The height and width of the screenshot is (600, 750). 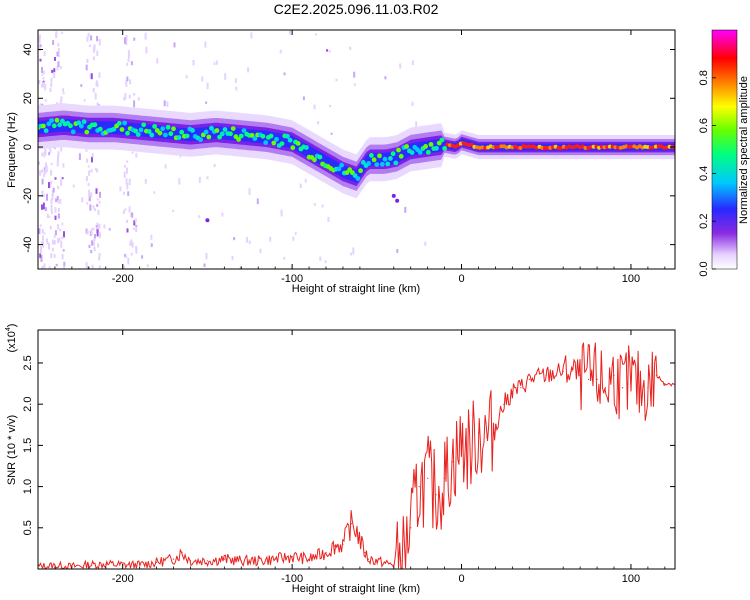 I want to click on spectrogram-outlier-point, so click(x=207, y=220).